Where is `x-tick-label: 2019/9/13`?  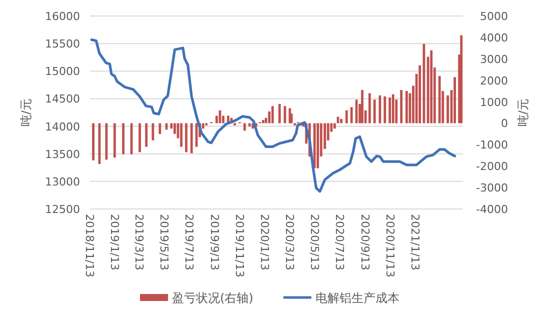
x-tick-label: 2019/9/13 is located at coordinates (215, 242).